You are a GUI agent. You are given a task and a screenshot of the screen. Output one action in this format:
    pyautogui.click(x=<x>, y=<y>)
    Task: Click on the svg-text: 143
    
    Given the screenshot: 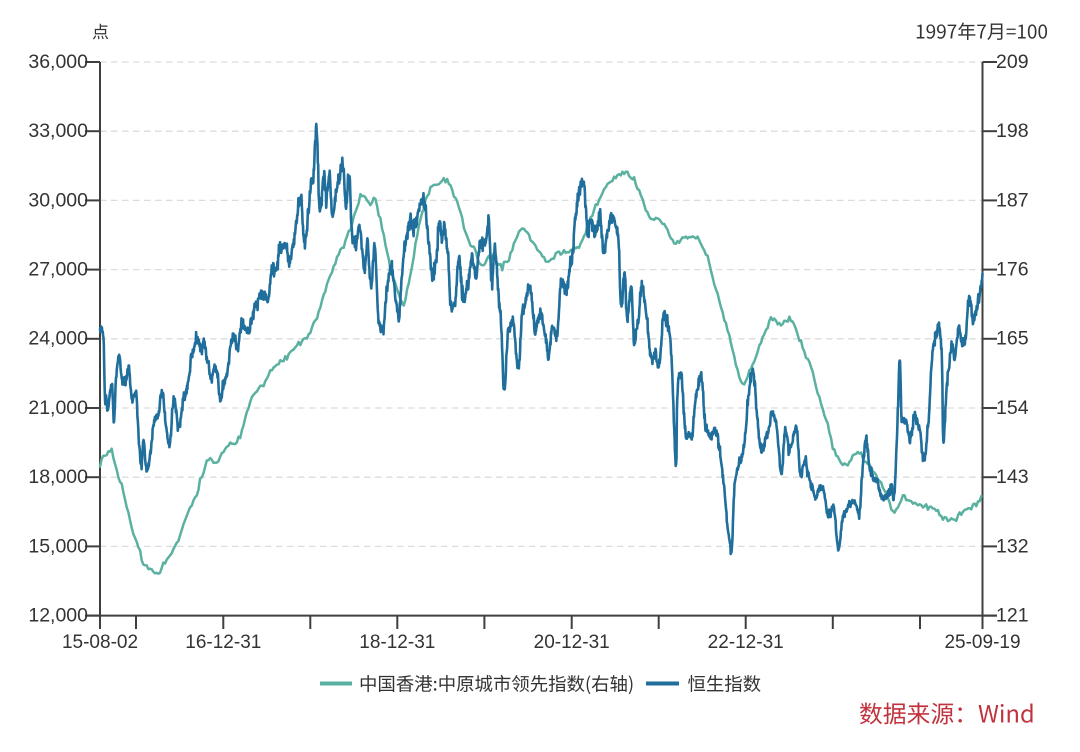 What is the action you would take?
    pyautogui.click(x=1012, y=477)
    